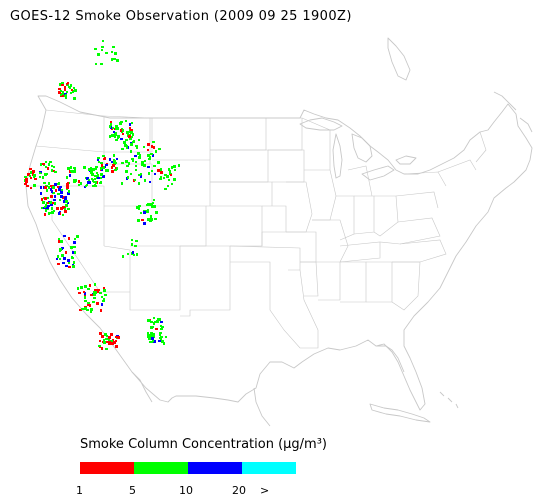 The height and width of the screenshot is (504, 540). What do you see at coordinates (186, 490) in the screenshot?
I see `tick-label-10: 10` at bounding box center [186, 490].